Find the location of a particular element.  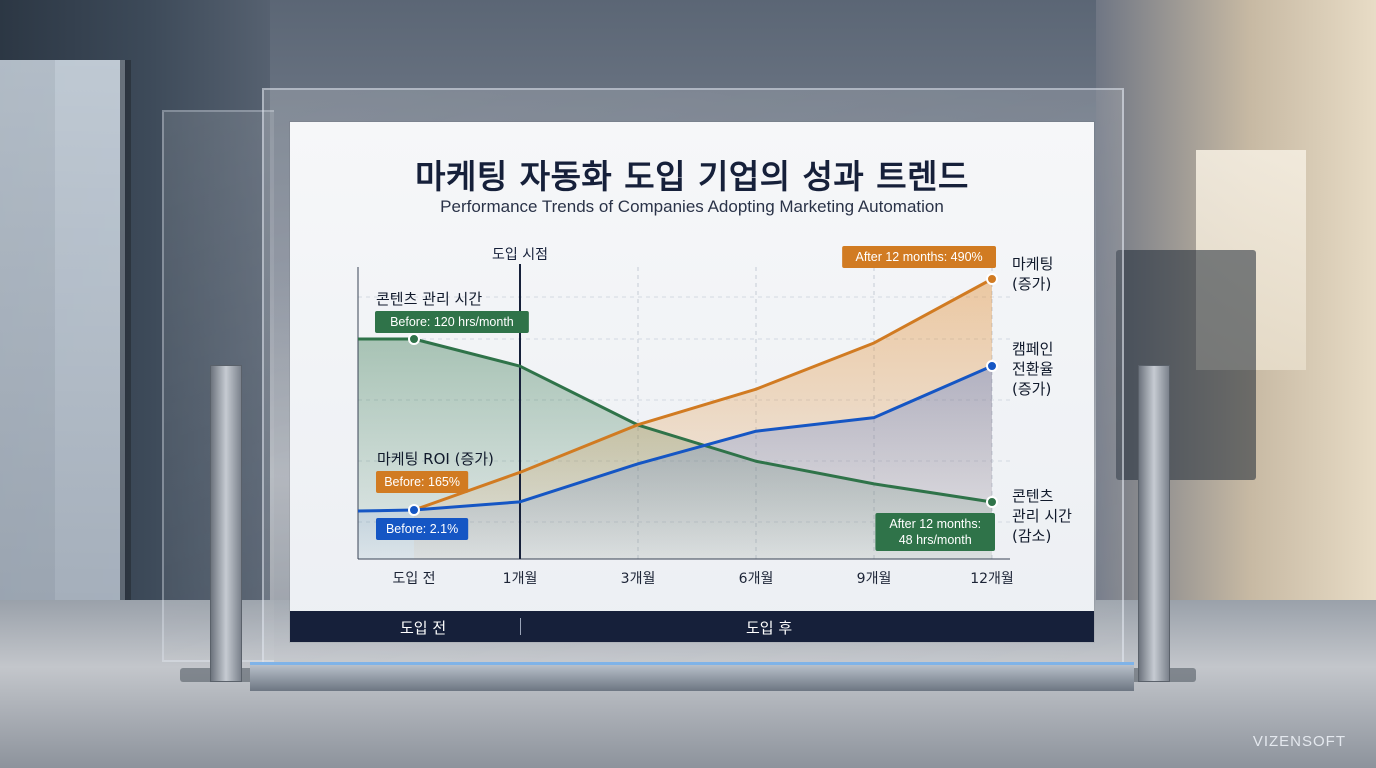

content-end-badge-bg is located at coordinates (935, 532).